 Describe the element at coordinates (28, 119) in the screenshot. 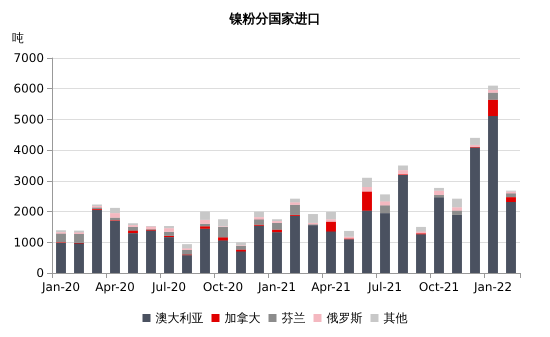

I see `y-tick-label: 5000` at that location.